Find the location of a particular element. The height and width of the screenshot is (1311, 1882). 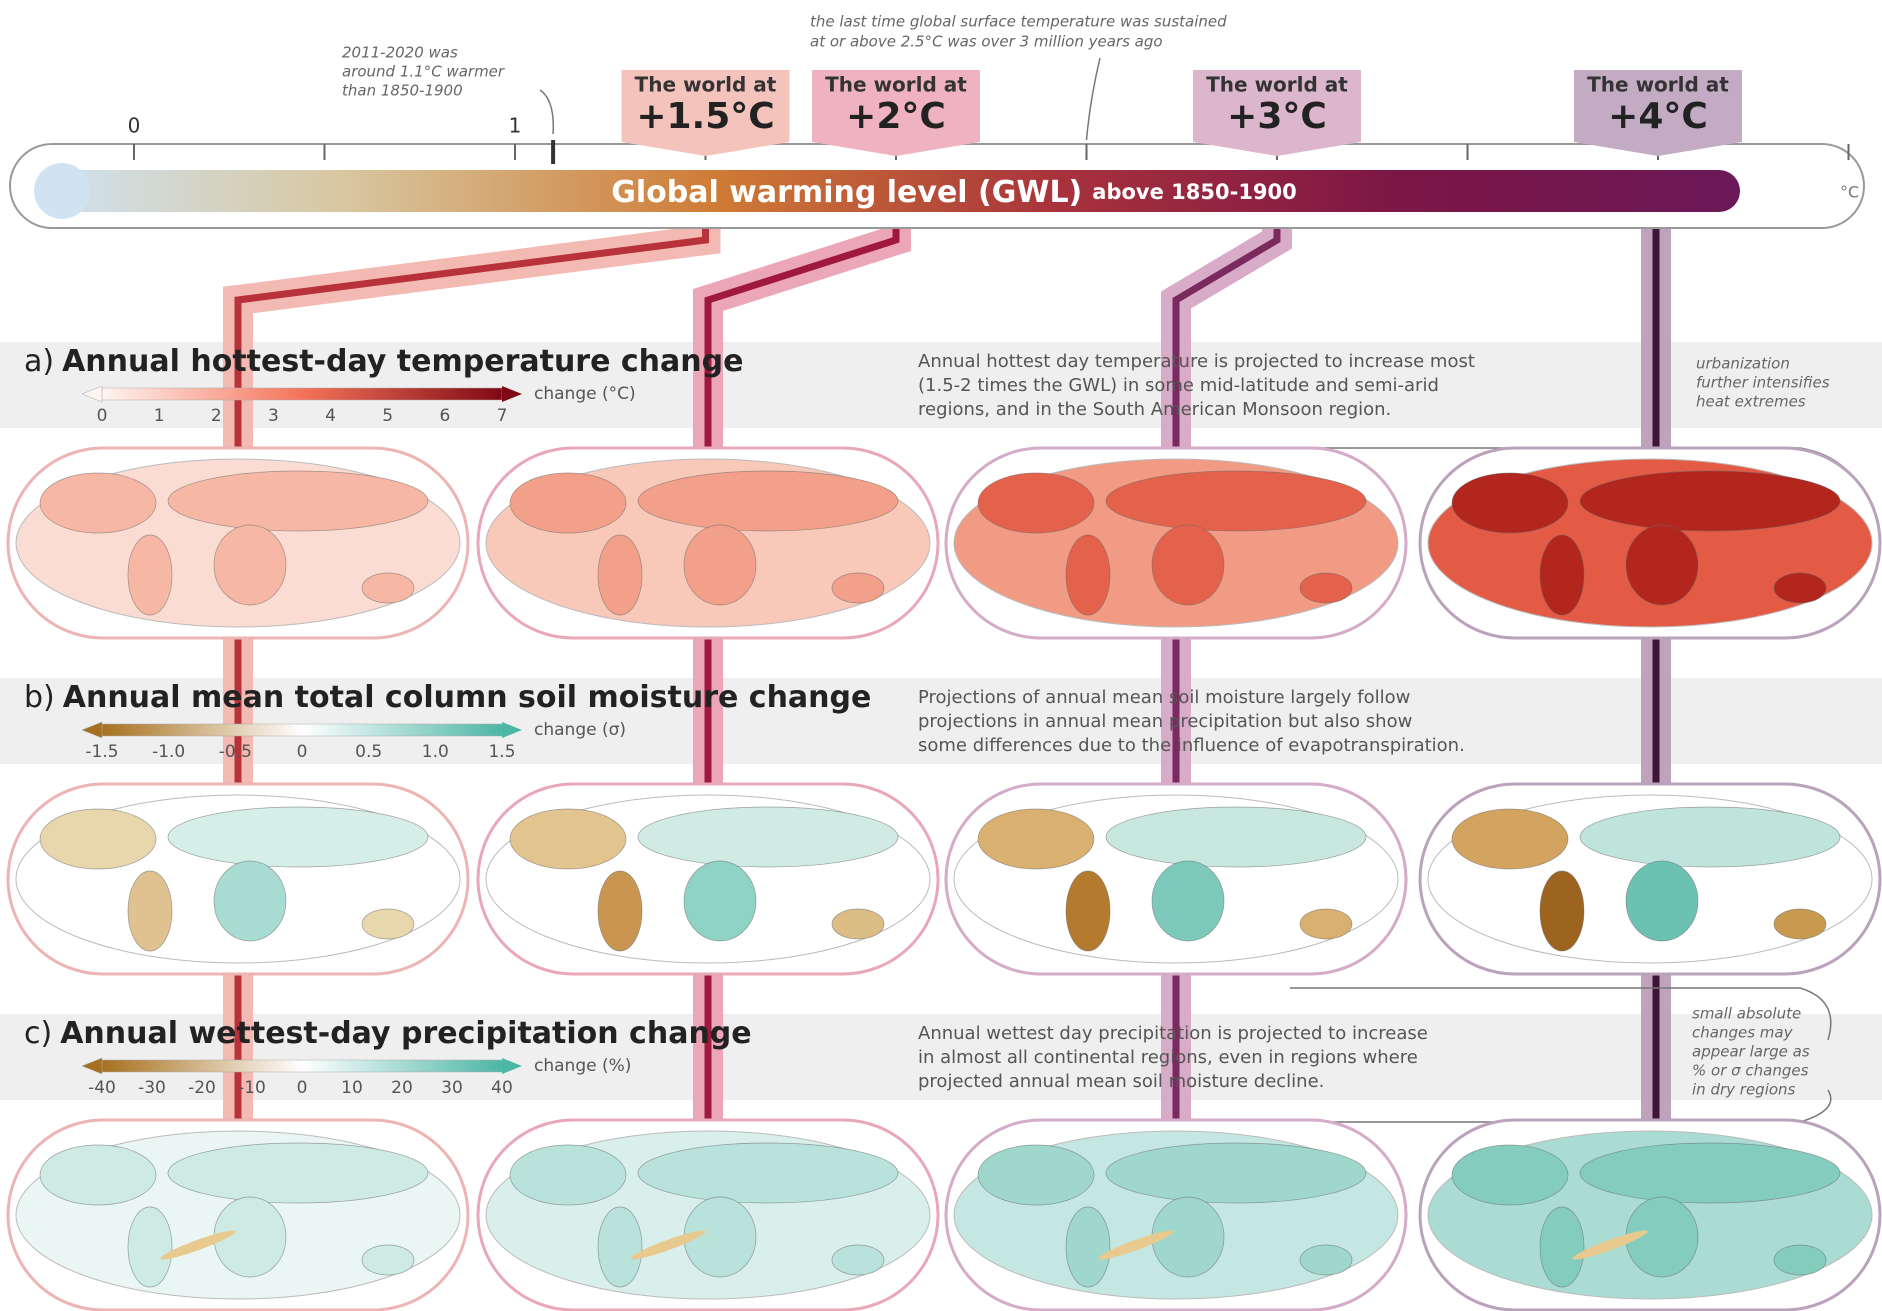

legend-tick-label: -0.5 is located at coordinates (235, 752).